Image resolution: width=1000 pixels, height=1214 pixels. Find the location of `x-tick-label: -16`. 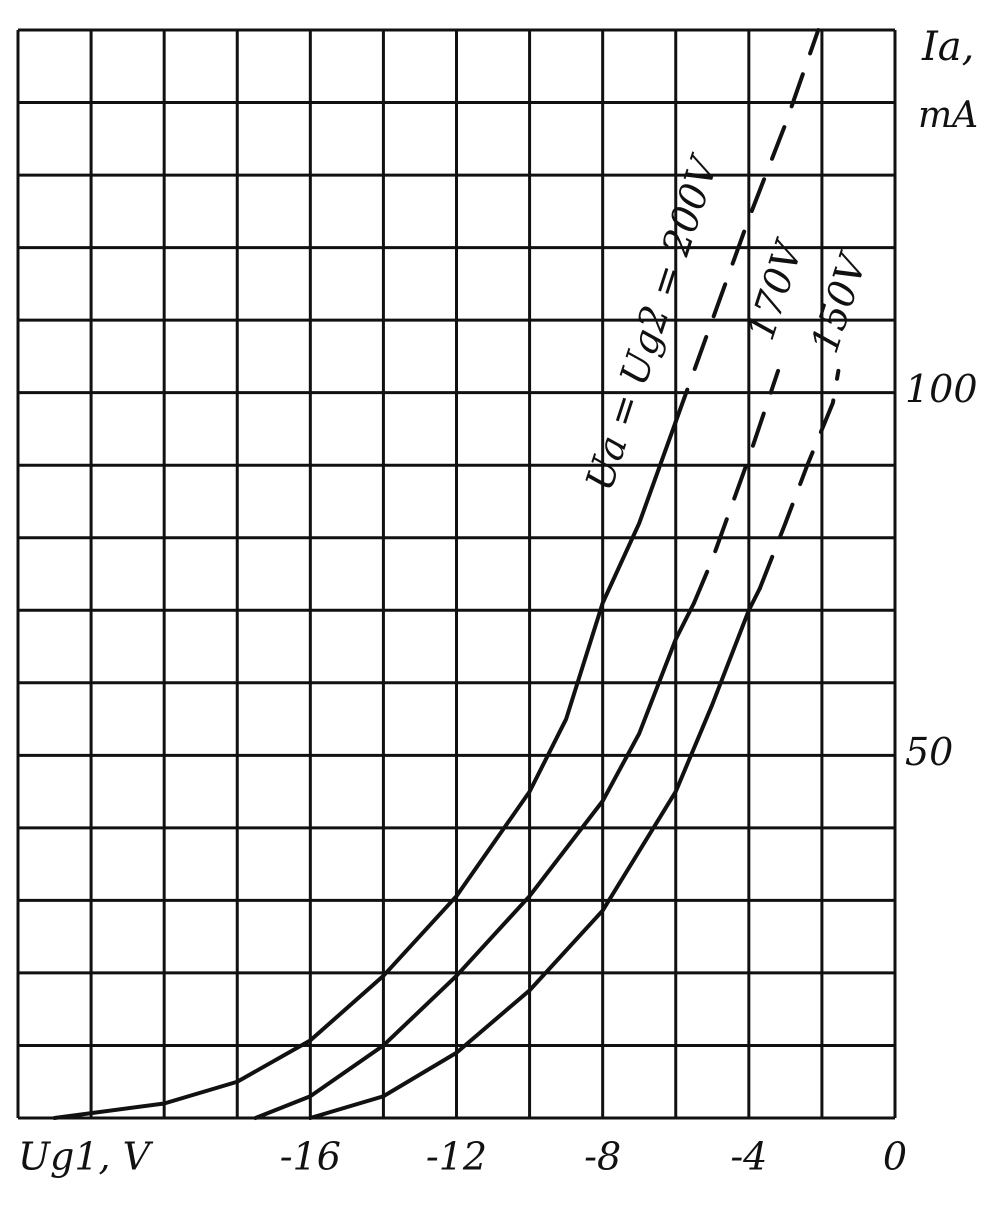

x-tick-label: -16 is located at coordinates (310, 1157).